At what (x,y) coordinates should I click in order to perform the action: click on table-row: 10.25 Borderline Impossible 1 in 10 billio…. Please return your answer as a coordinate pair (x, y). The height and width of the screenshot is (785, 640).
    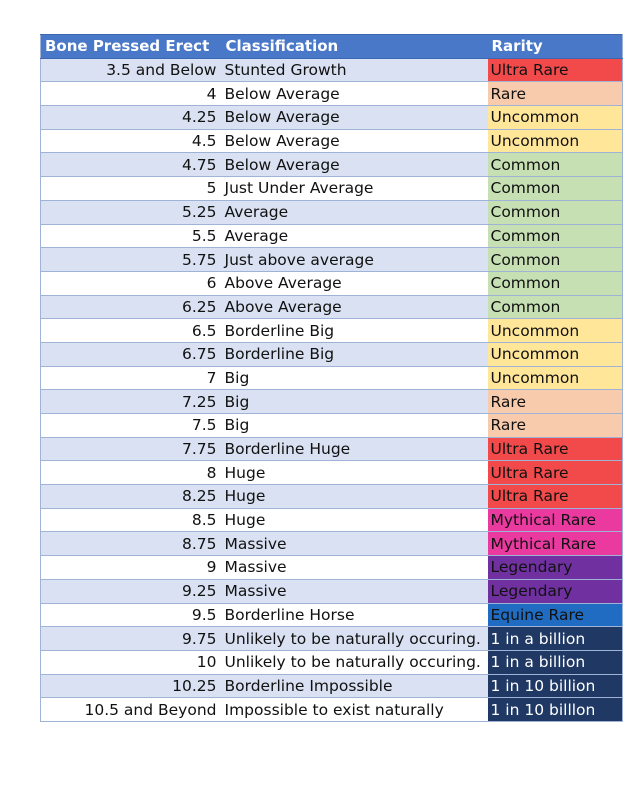
    Looking at the image, I should click on (331, 686).